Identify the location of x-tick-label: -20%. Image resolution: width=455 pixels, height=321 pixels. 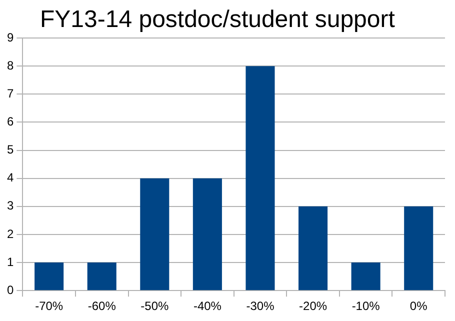
(313, 306).